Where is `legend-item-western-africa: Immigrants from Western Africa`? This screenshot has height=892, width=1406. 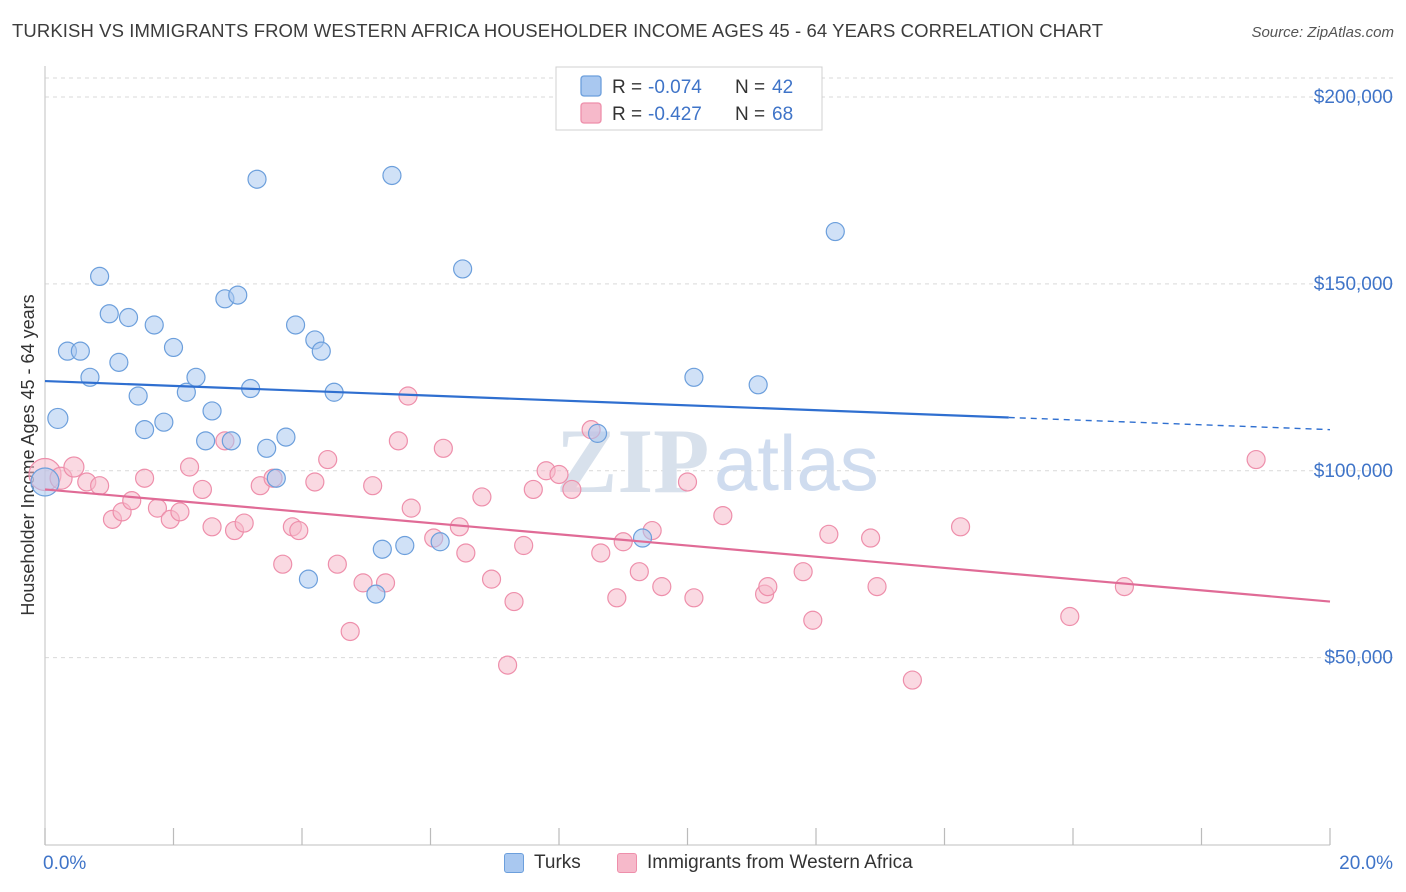
legend-item-western-africa: Immigrants from Western Africa is located at coordinates (765, 863).